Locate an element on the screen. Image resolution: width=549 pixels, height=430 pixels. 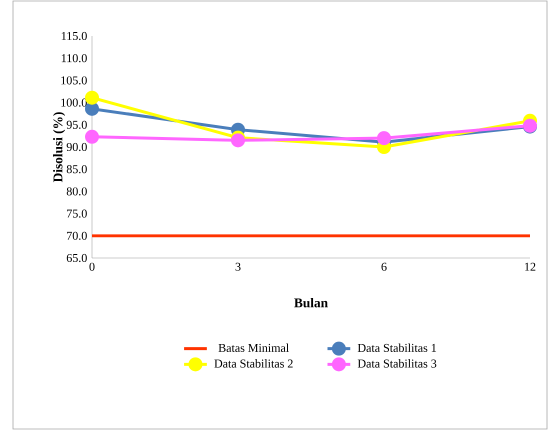
y-tick-label: 75.0 is located at coordinates (77, 214).